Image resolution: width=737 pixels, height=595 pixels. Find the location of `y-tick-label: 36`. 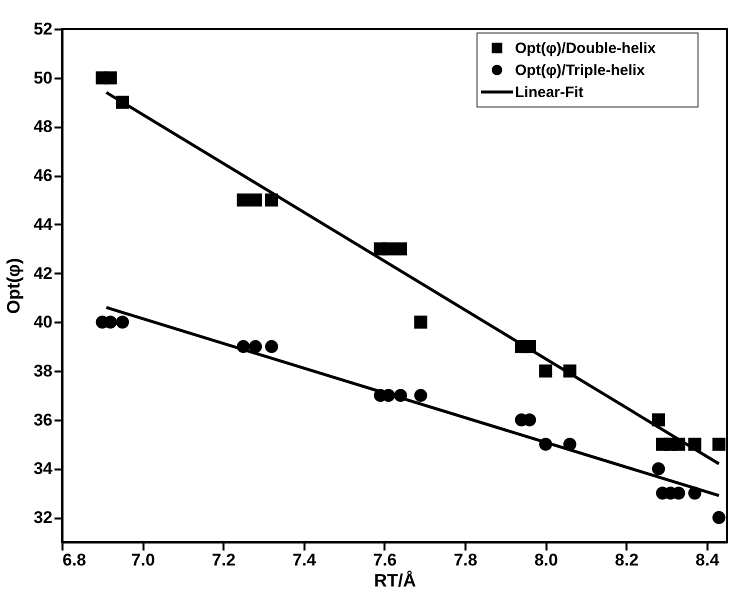

y-tick-label: 36 is located at coordinates (43, 420).